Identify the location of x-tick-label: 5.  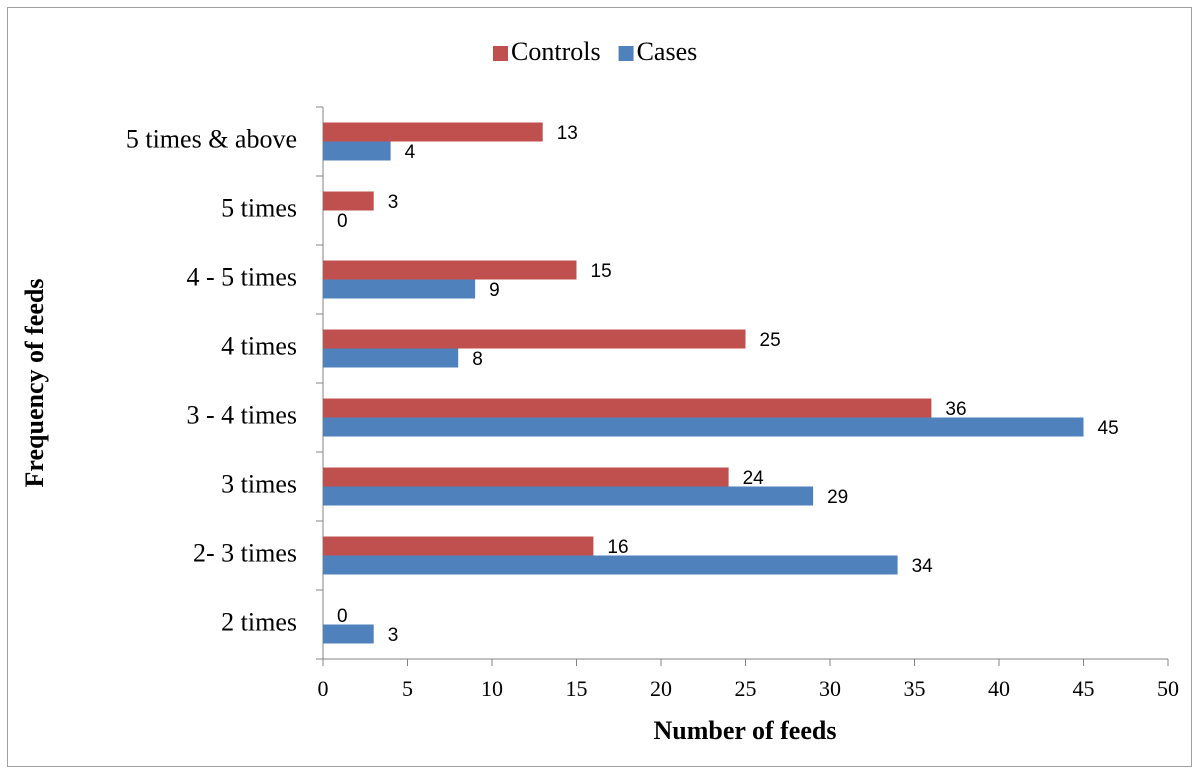
(407, 688).